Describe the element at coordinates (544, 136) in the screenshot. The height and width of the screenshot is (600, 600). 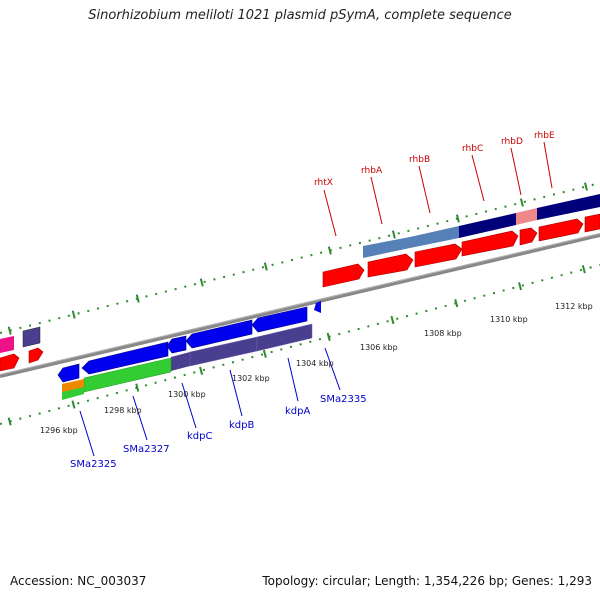
I see `gene-label-rhbE: rhbE` at that location.